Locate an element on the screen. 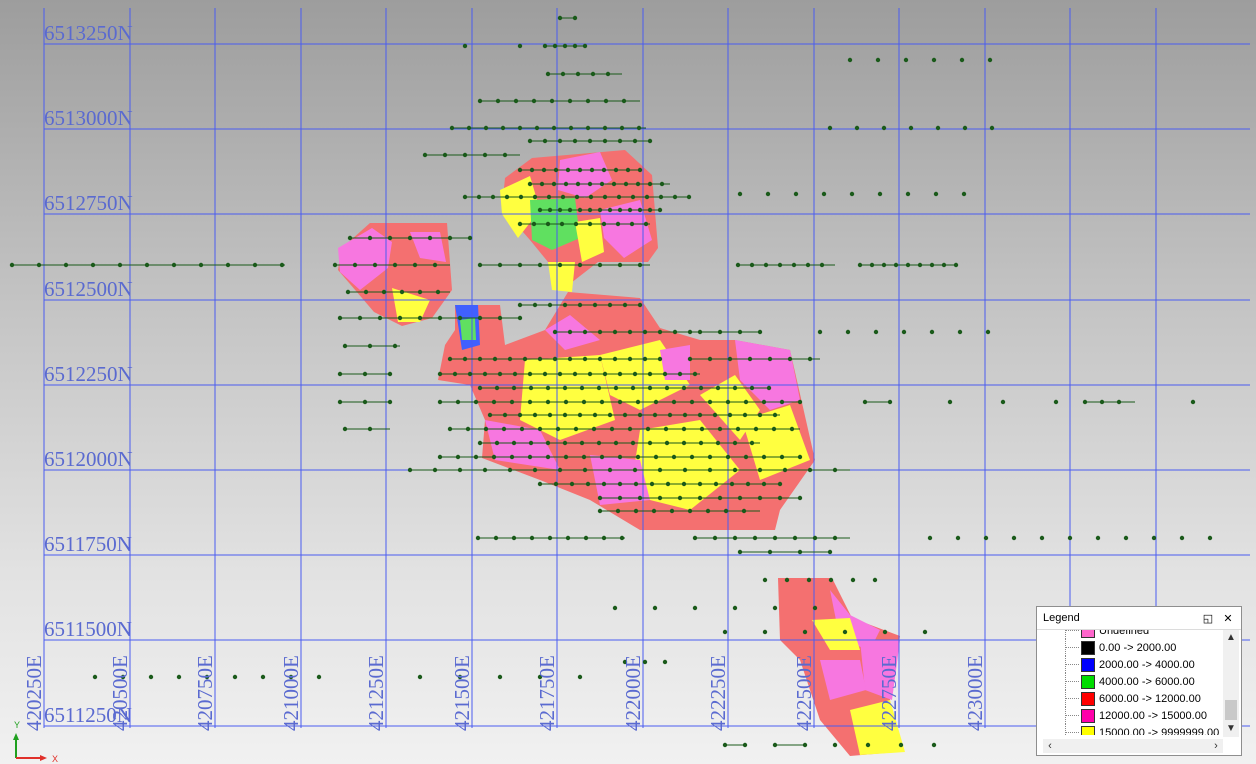  legend-item-label: 12000.00 -> 15000.00 is located at coordinates (1153, 715).